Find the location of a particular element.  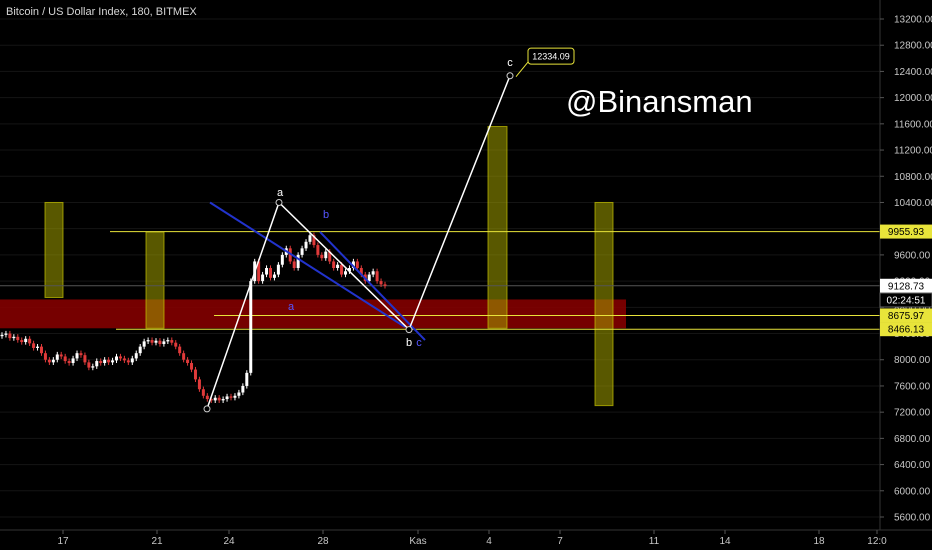

target-callout-pointer is located at coordinates (522, 69).